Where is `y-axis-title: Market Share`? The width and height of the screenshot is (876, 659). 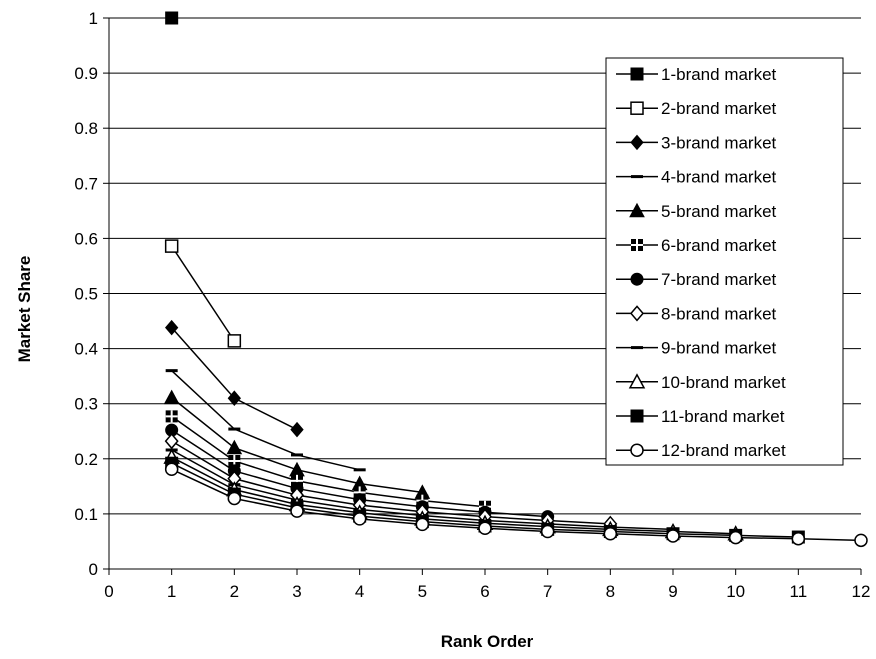
y-axis-title: Market Share is located at coordinates (24, 309).